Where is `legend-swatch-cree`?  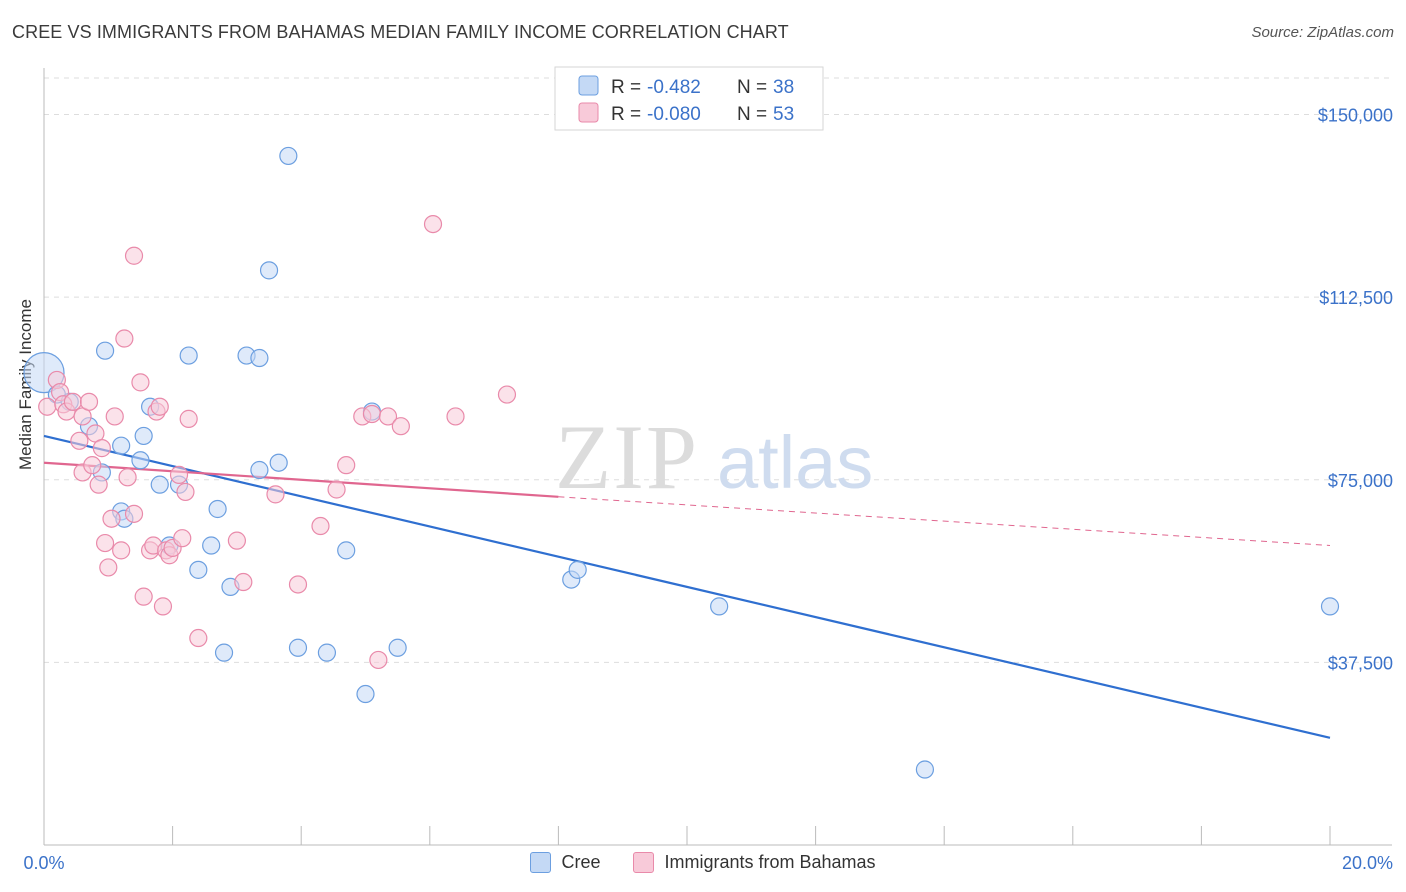 legend-swatch-cree is located at coordinates (541, 862).